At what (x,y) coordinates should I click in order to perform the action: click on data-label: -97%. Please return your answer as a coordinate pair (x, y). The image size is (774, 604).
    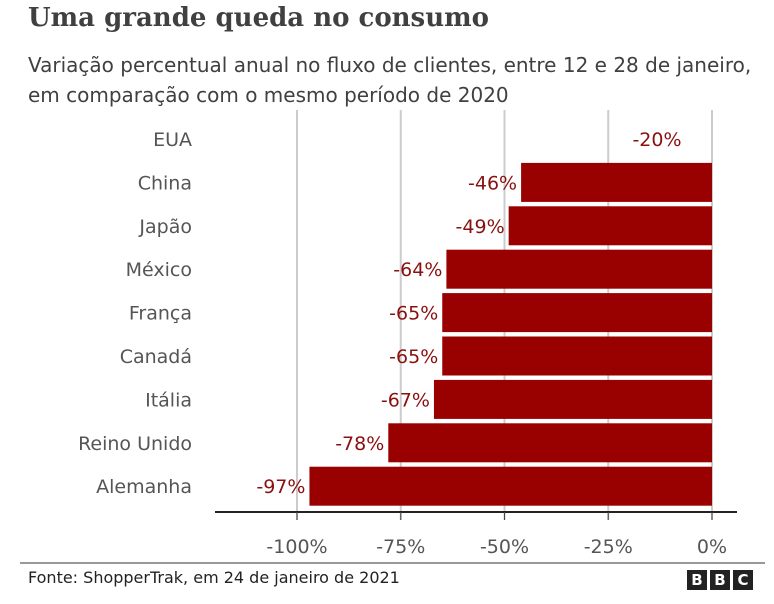
    Looking at the image, I should click on (280, 487).